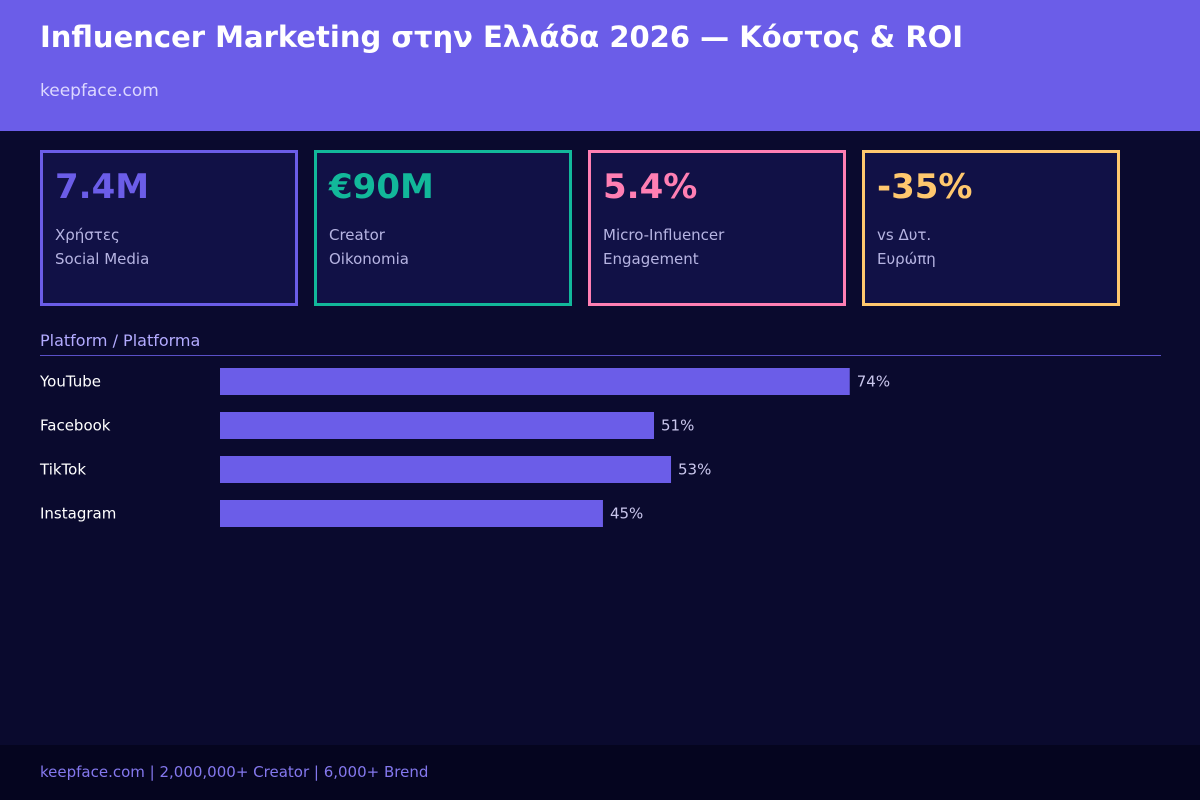 Image resolution: width=1200 pixels, height=800 pixels. I want to click on value-label-facebook: 51%, so click(677, 426).